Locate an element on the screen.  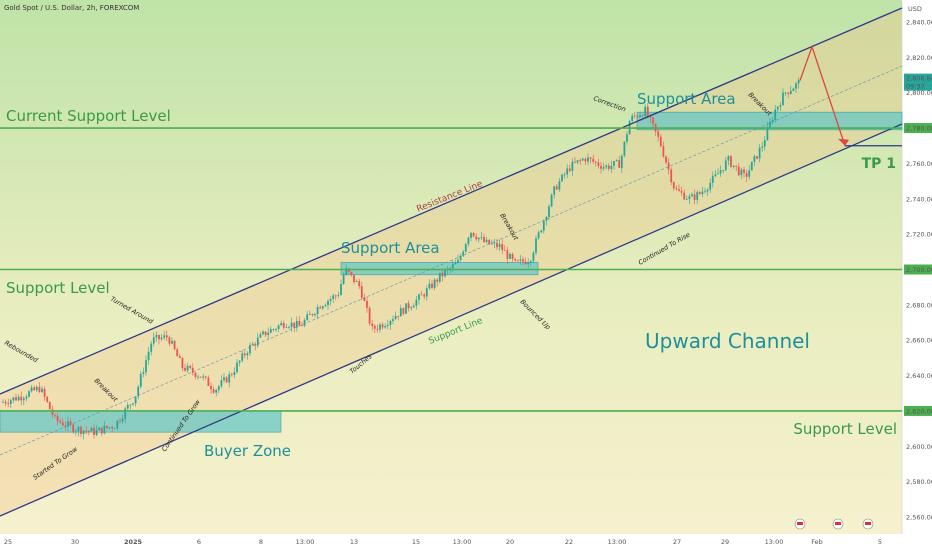
x-tick-label: 13 is located at coordinates (354, 542).